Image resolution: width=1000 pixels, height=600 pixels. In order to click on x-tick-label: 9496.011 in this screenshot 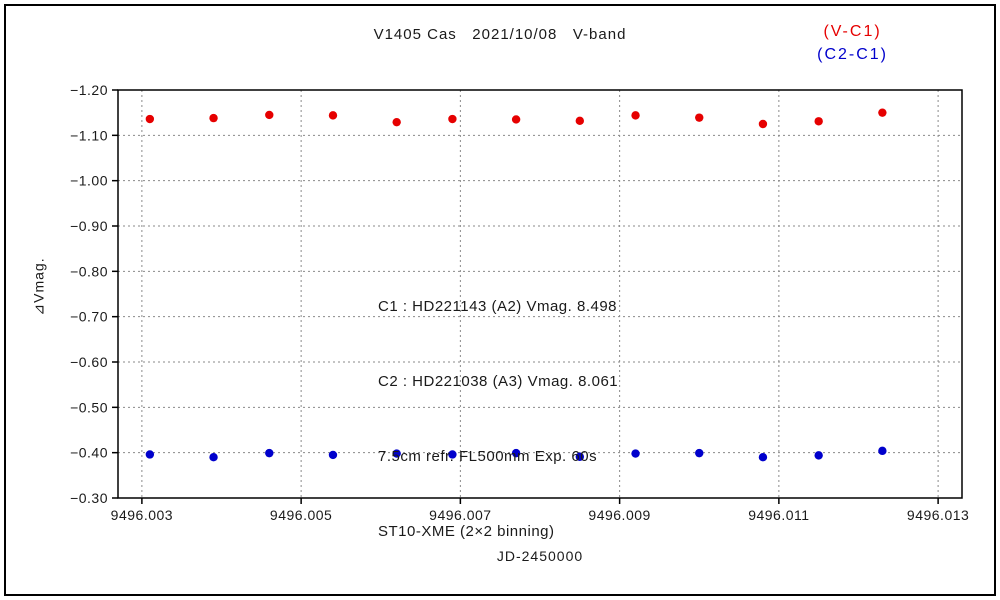, I will do `click(778, 515)`.